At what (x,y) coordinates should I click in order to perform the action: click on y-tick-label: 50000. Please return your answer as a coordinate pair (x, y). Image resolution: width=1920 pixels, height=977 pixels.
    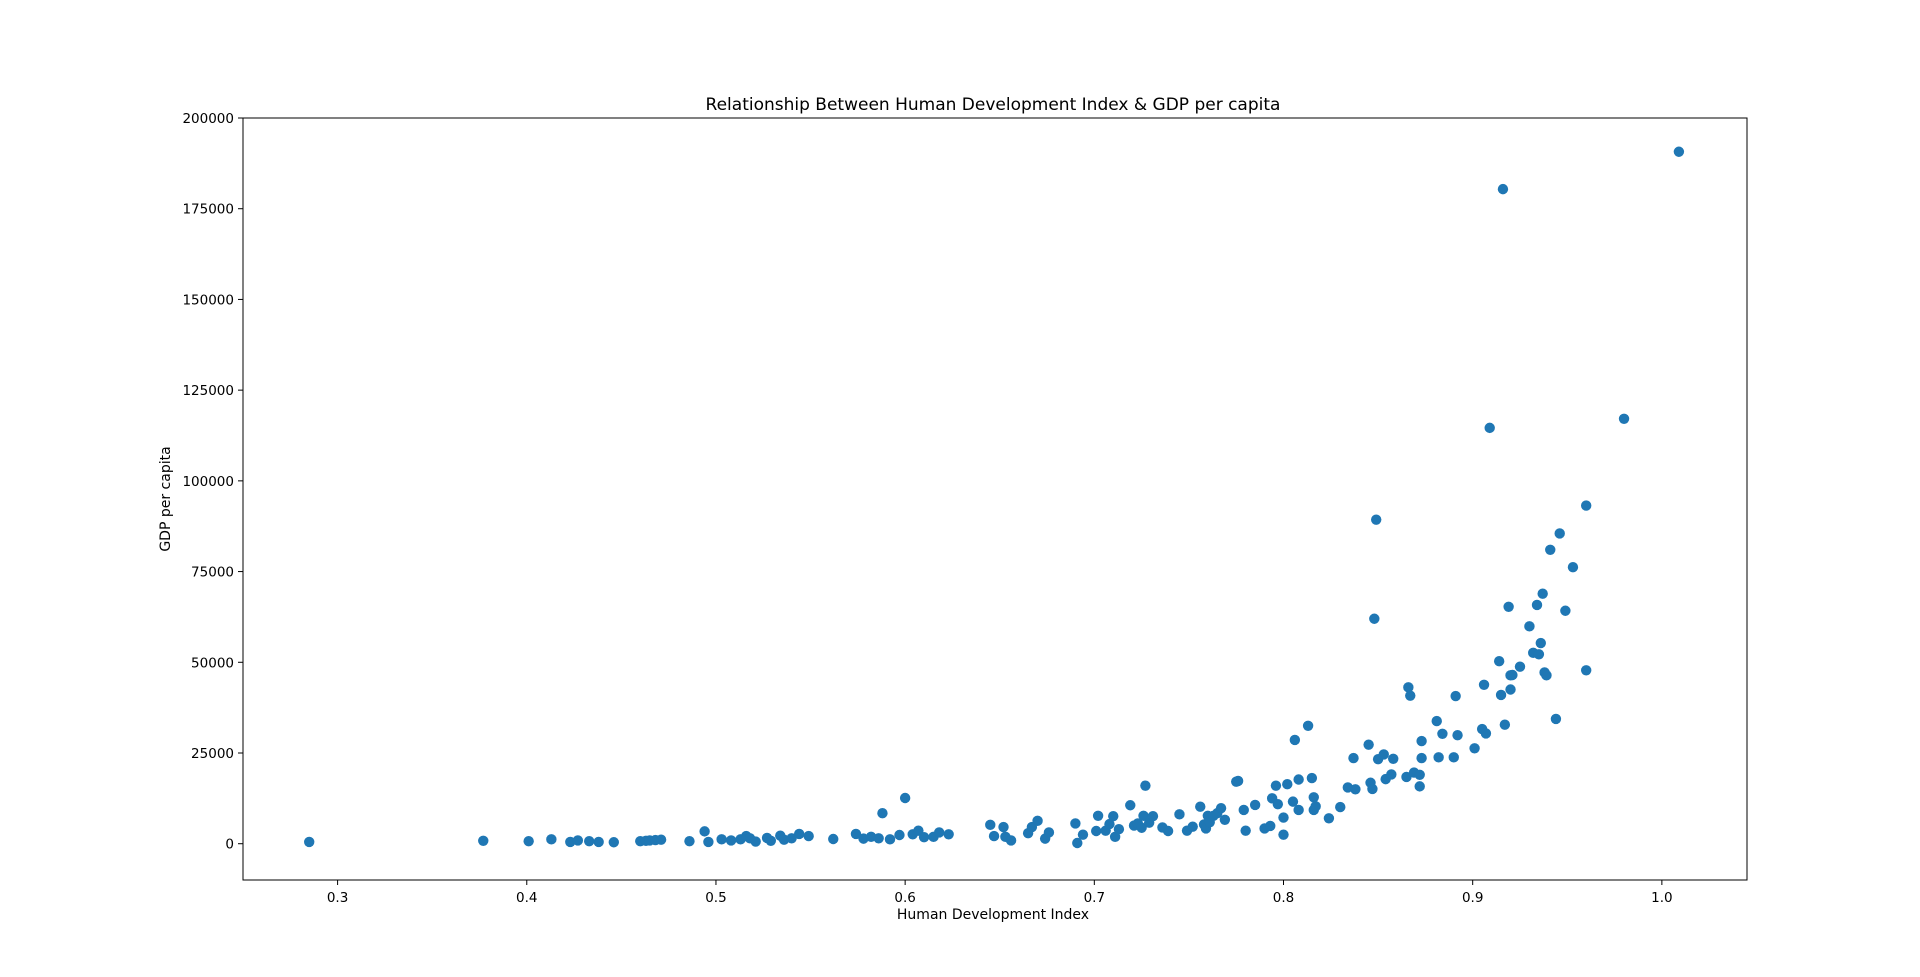
    Looking at the image, I should click on (212, 663).